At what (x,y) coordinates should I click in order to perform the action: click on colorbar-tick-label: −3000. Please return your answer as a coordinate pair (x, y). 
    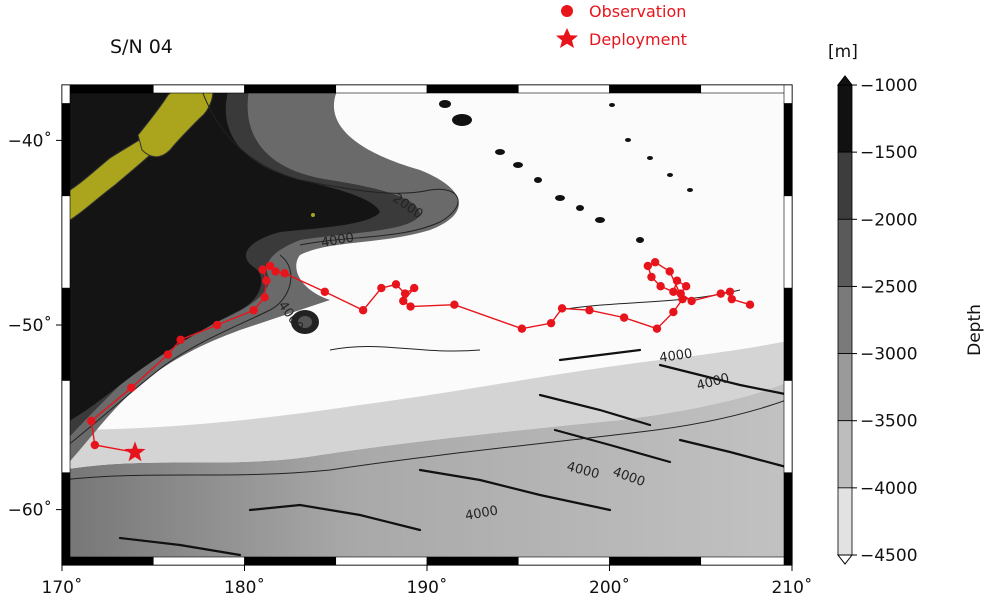
    Looking at the image, I should click on (889, 355).